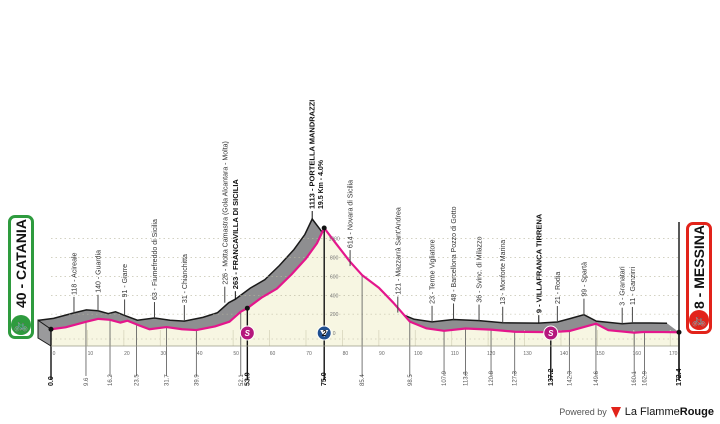  I want to click on waypoint-label: 263 - FRANCAVILLA DI SICILIA, so click(235, 234).